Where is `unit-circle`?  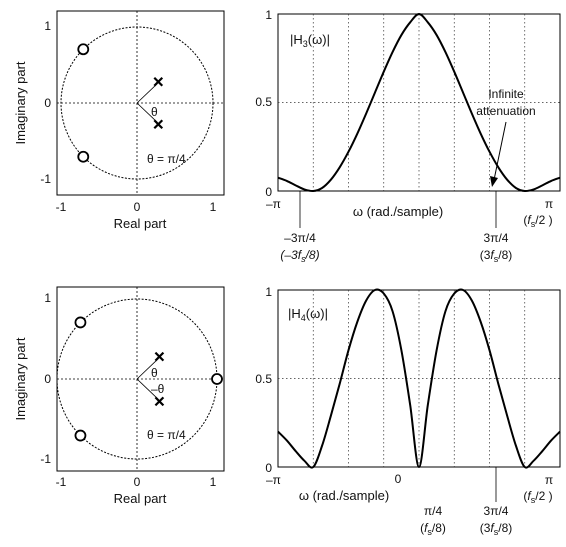 unit-circle is located at coordinates (137, 103).